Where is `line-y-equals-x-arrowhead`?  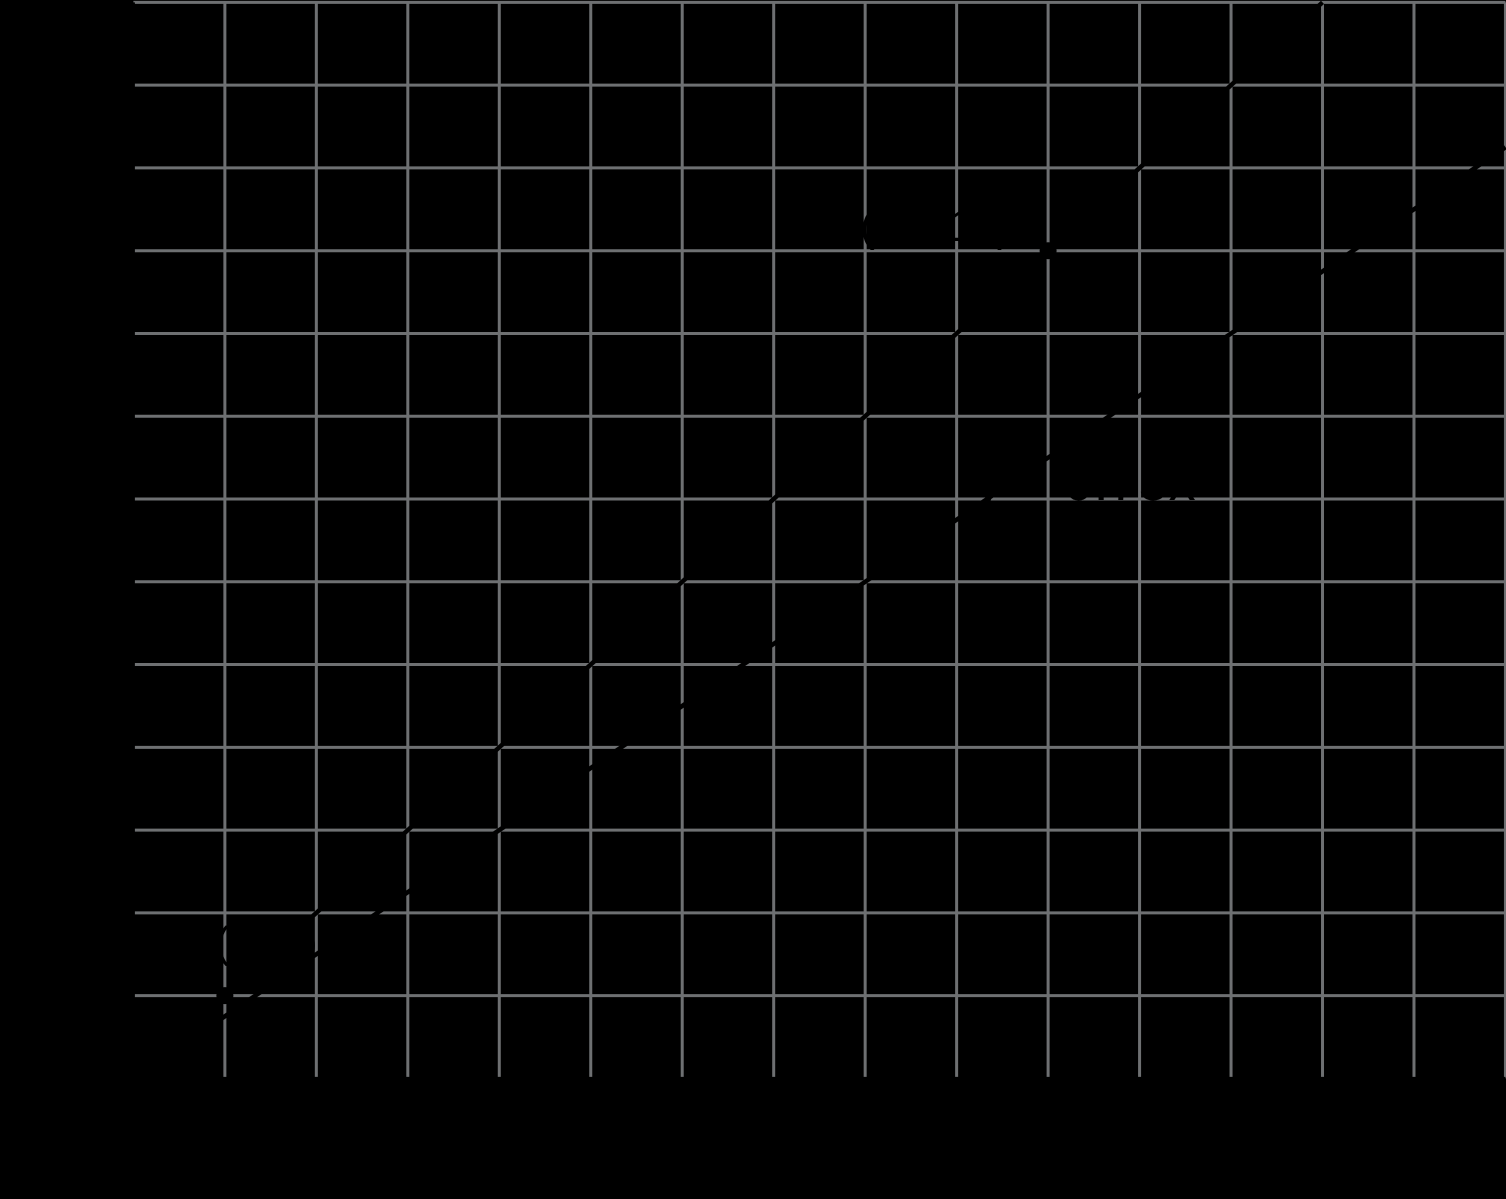 line-y-equals-x-arrowhead is located at coordinates (1314, 10).